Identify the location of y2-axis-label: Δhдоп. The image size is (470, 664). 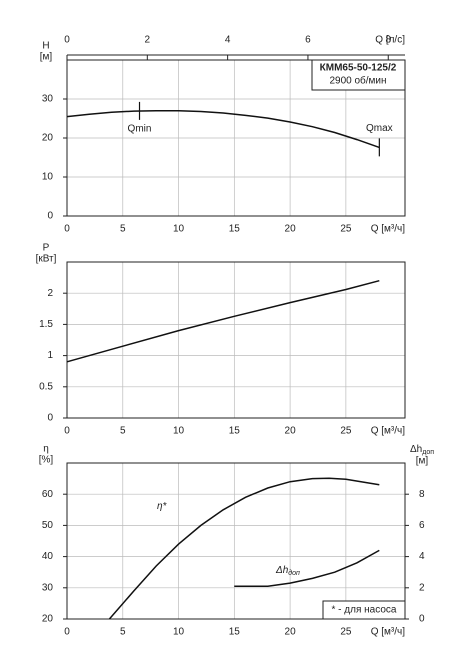
(422, 450).